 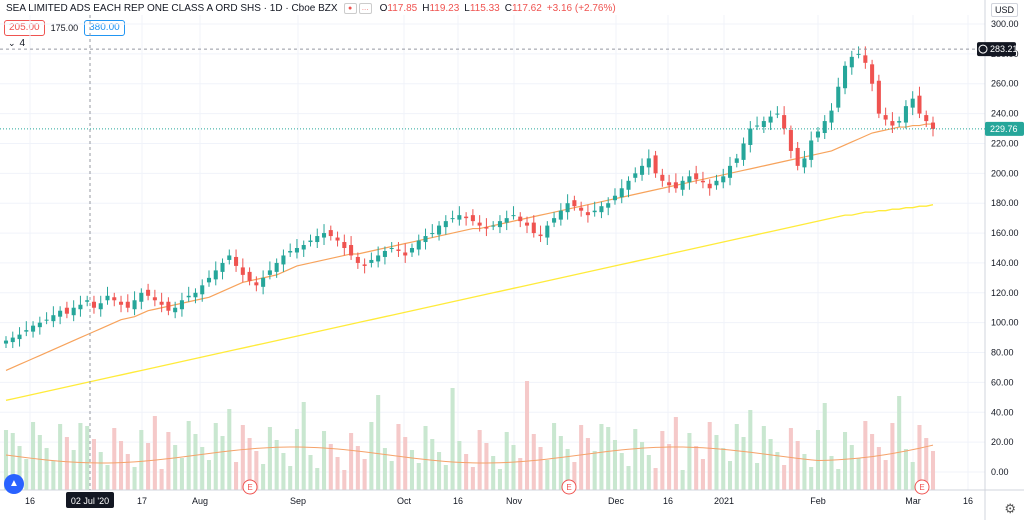 I want to click on open-label: O, so click(x=383, y=8).